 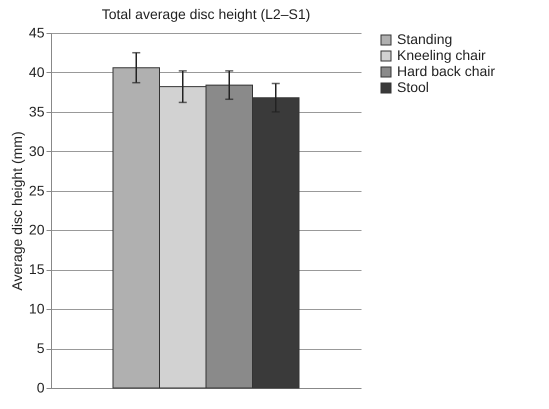 What do you see at coordinates (16, 211) in the screenshot?
I see `y-axis-title: Average disc height (mm)` at bounding box center [16, 211].